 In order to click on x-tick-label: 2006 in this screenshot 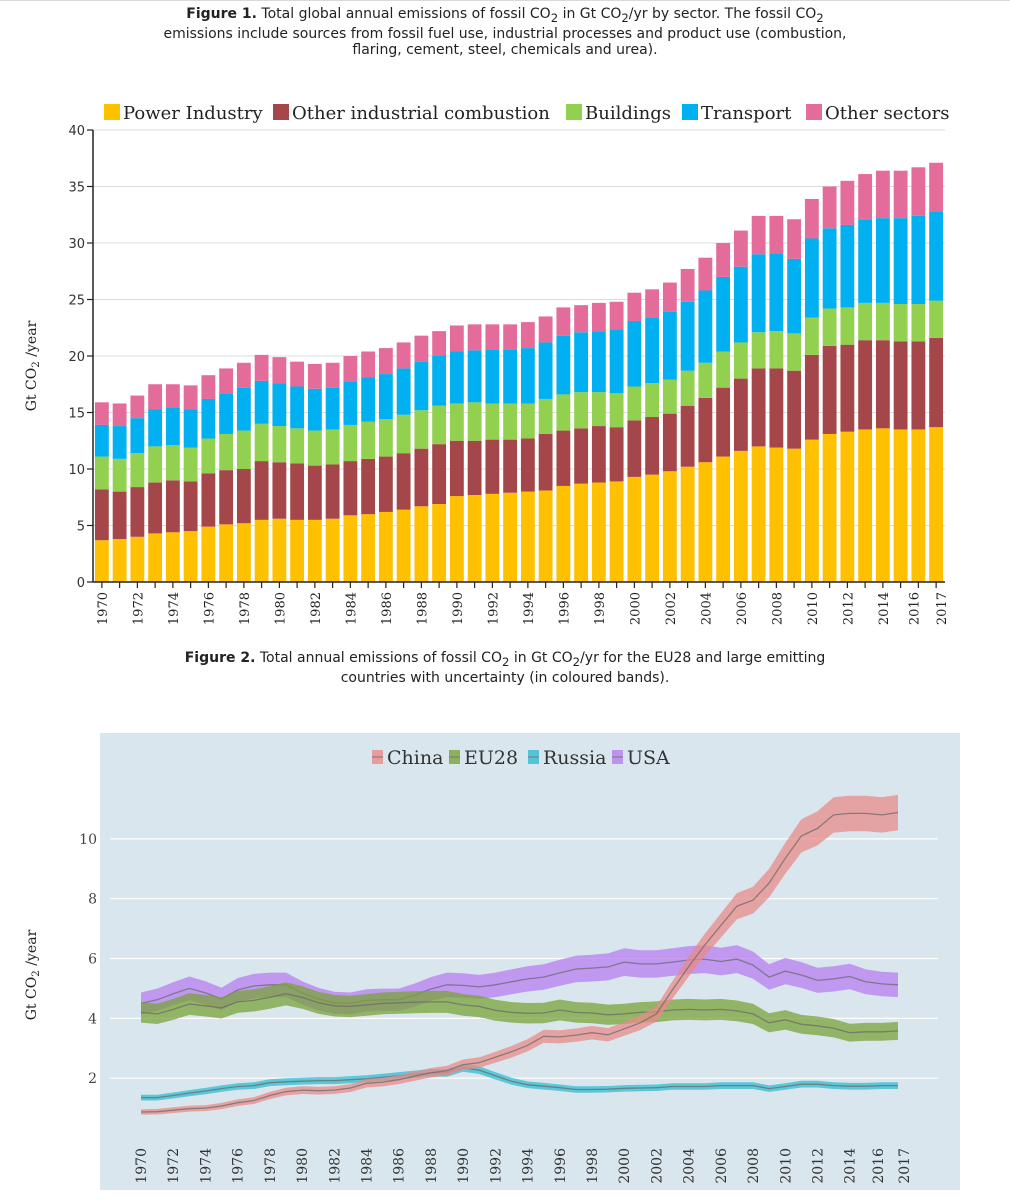, I will do `click(742, 608)`.